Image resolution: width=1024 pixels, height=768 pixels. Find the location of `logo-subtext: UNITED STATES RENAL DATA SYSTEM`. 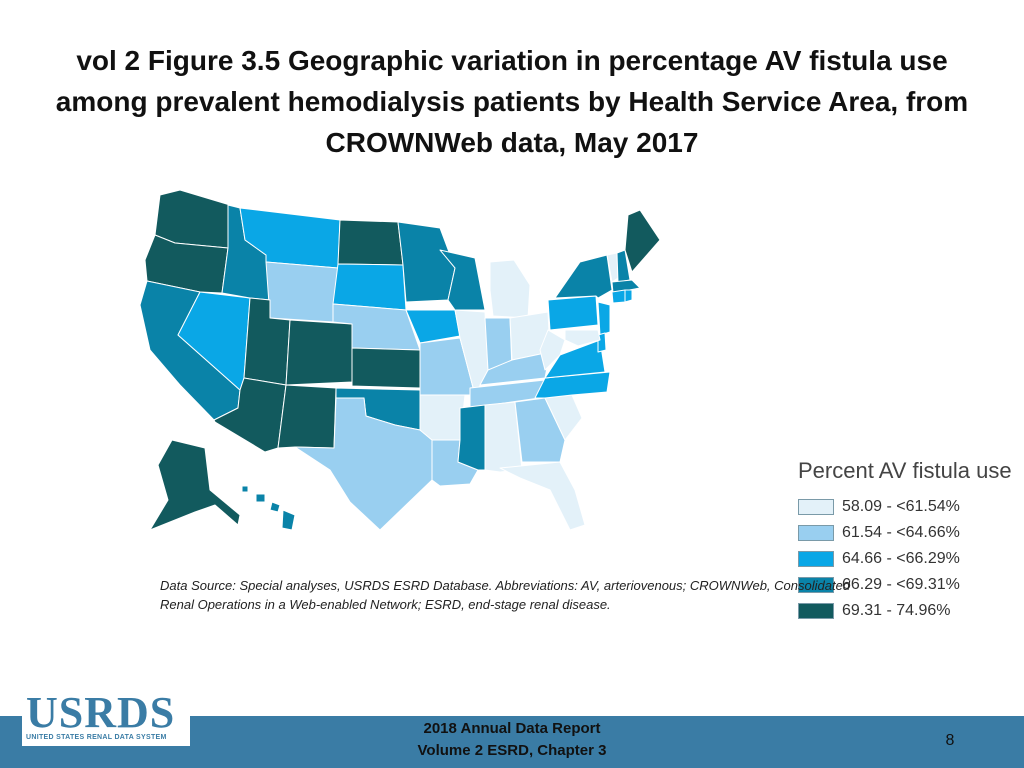

logo-subtext: UNITED STATES RENAL DATA SYSTEM is located at coordinates (96, 737).